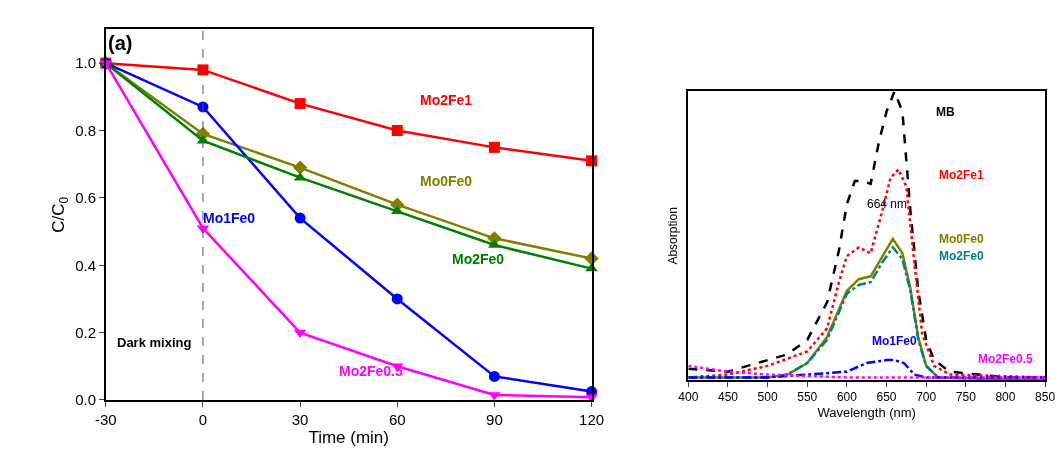 Image resolution: width=1062 pixels, height=464 pixels. What do you see at coordinates (229, 218) in the screenshot?
I see `text: Mo1Fe0` at bounding box center [229, 218].